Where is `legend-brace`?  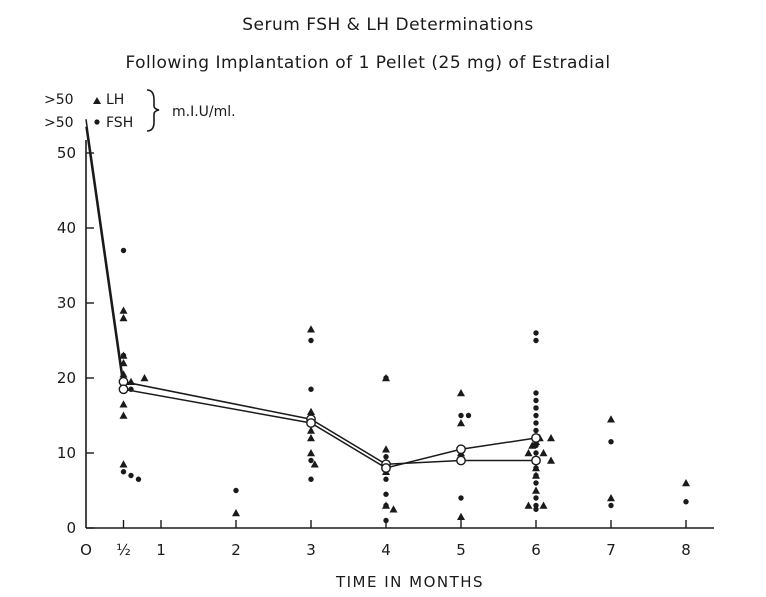
legend-brace is located at coordinates (153, 110).